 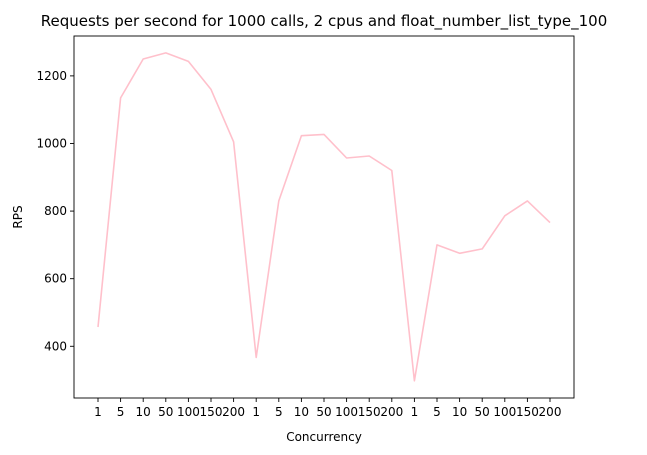 I want to click on y-tick-label: 1000, so click(x=51, y=143).